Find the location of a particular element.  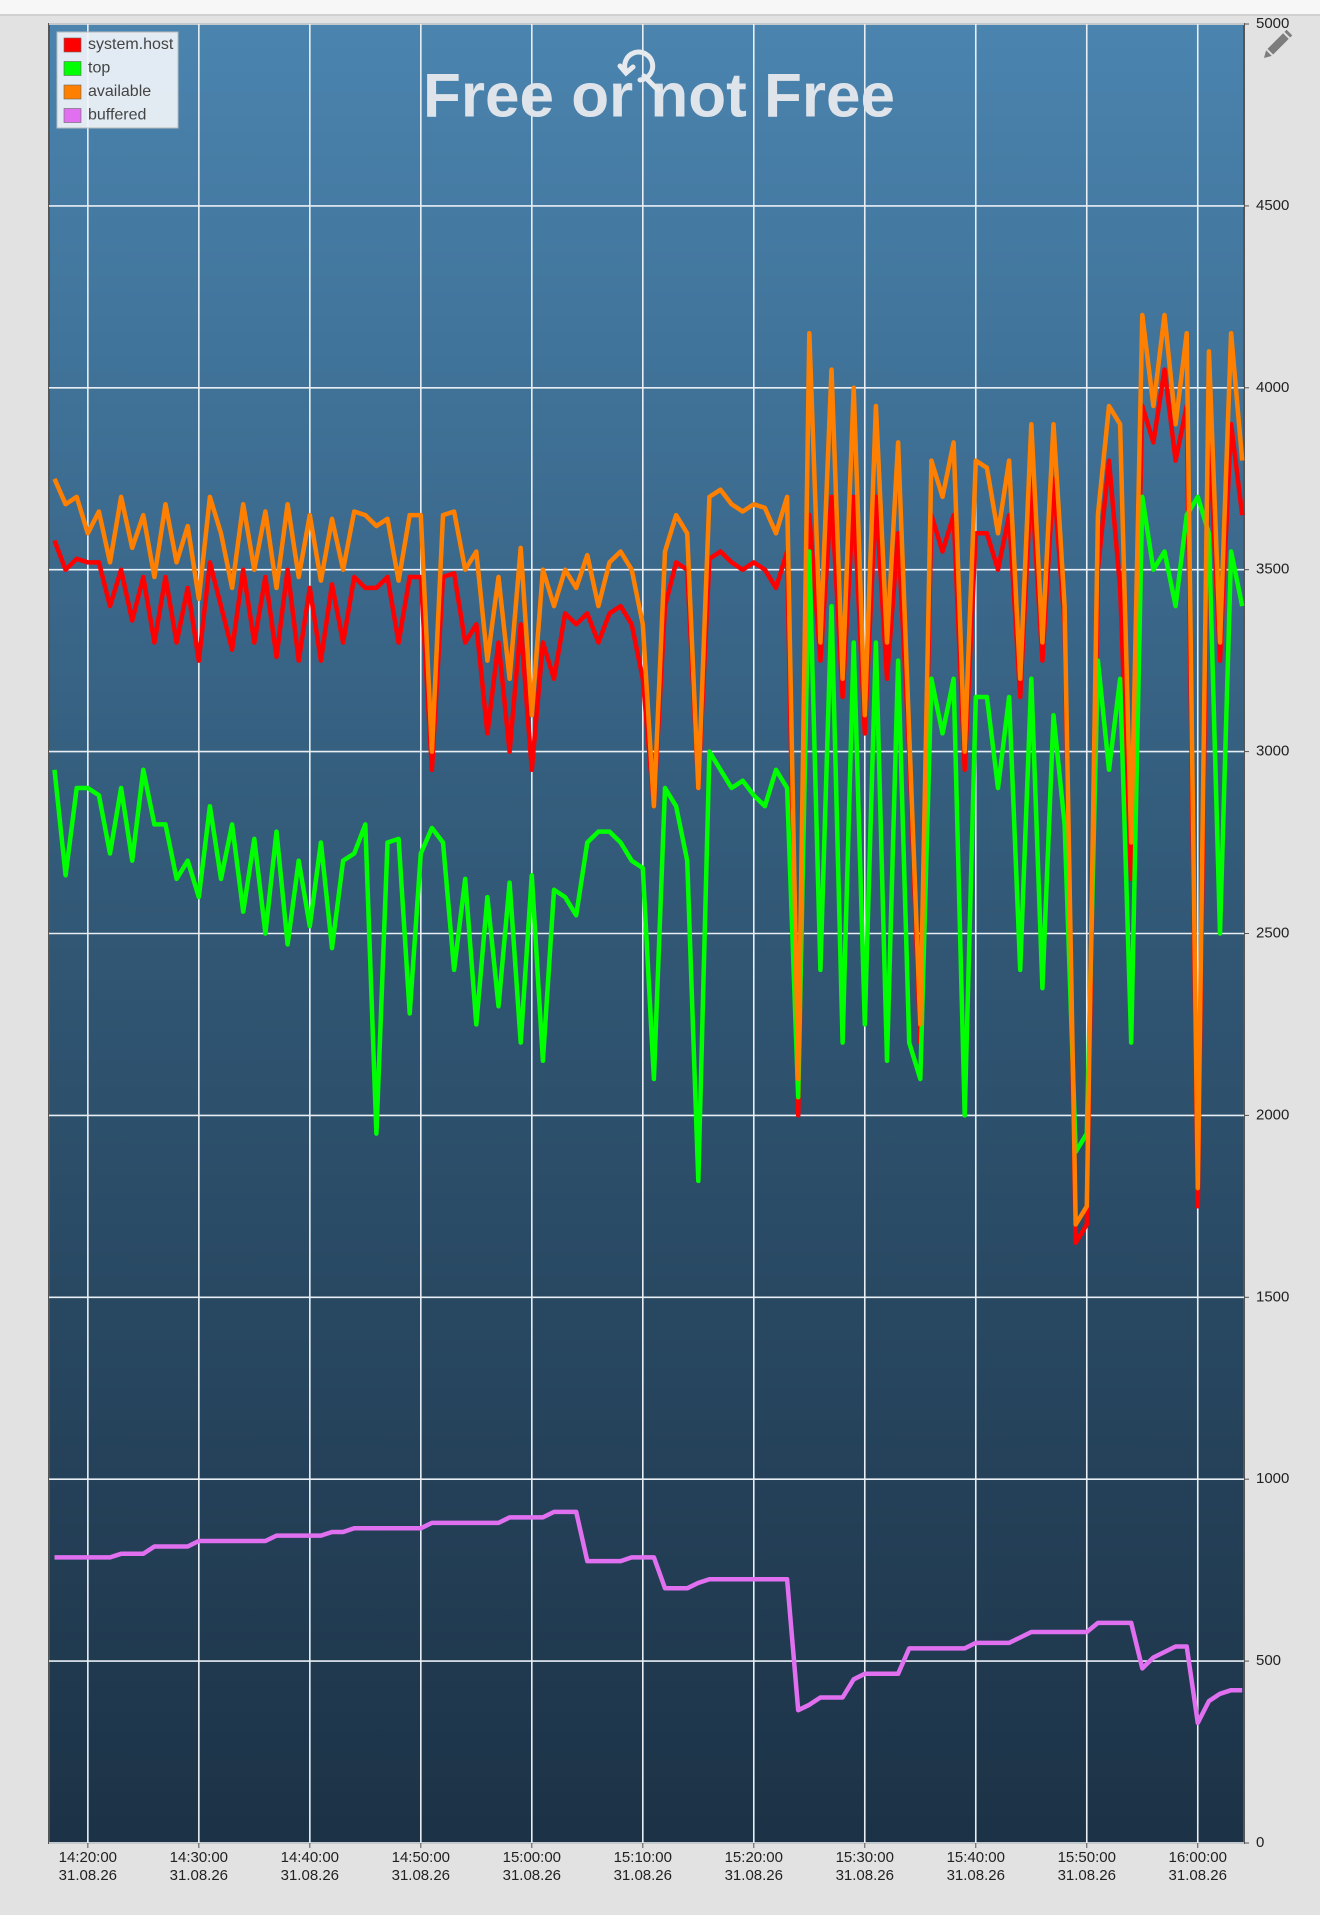

x-tick-label: 14:50:00 is located at coordinates (421, 1857).